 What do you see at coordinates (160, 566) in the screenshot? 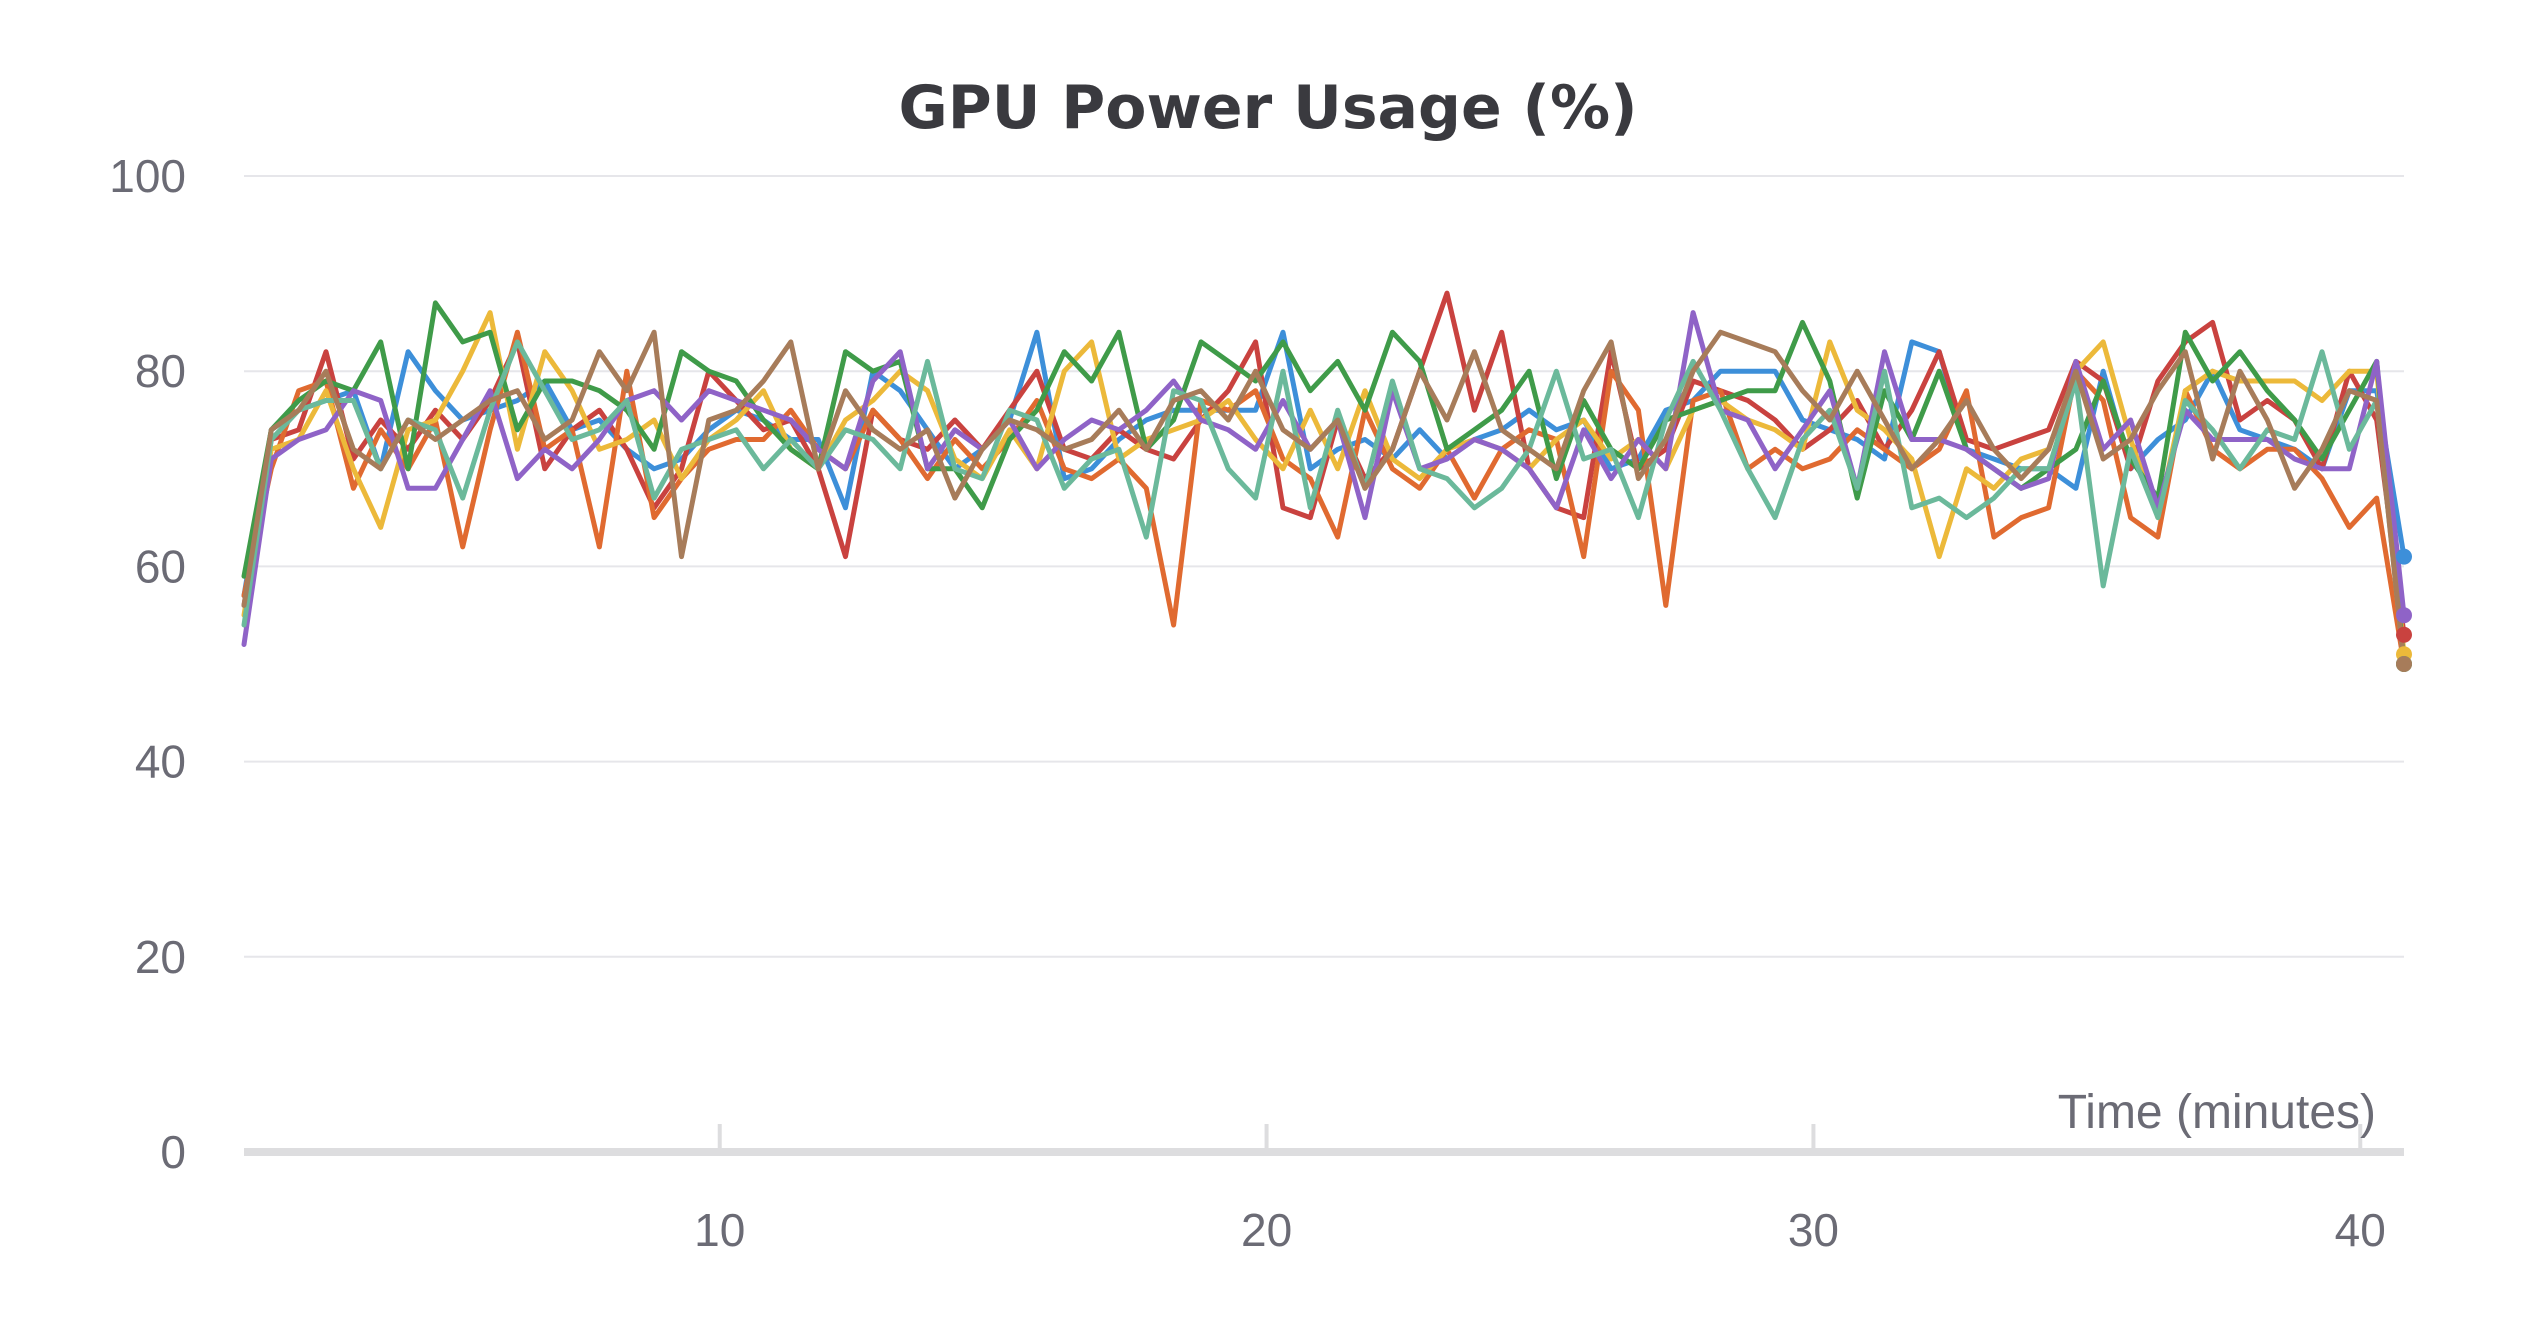
I see `y-tick-label: 60` at bounding box center [160, 566].